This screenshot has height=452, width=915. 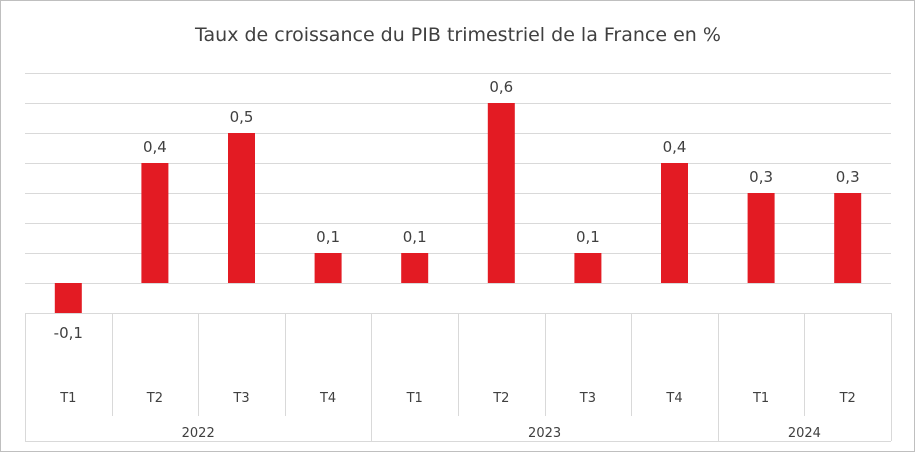 I want to click on data-label: -0,1, so click(x=68, y=333).